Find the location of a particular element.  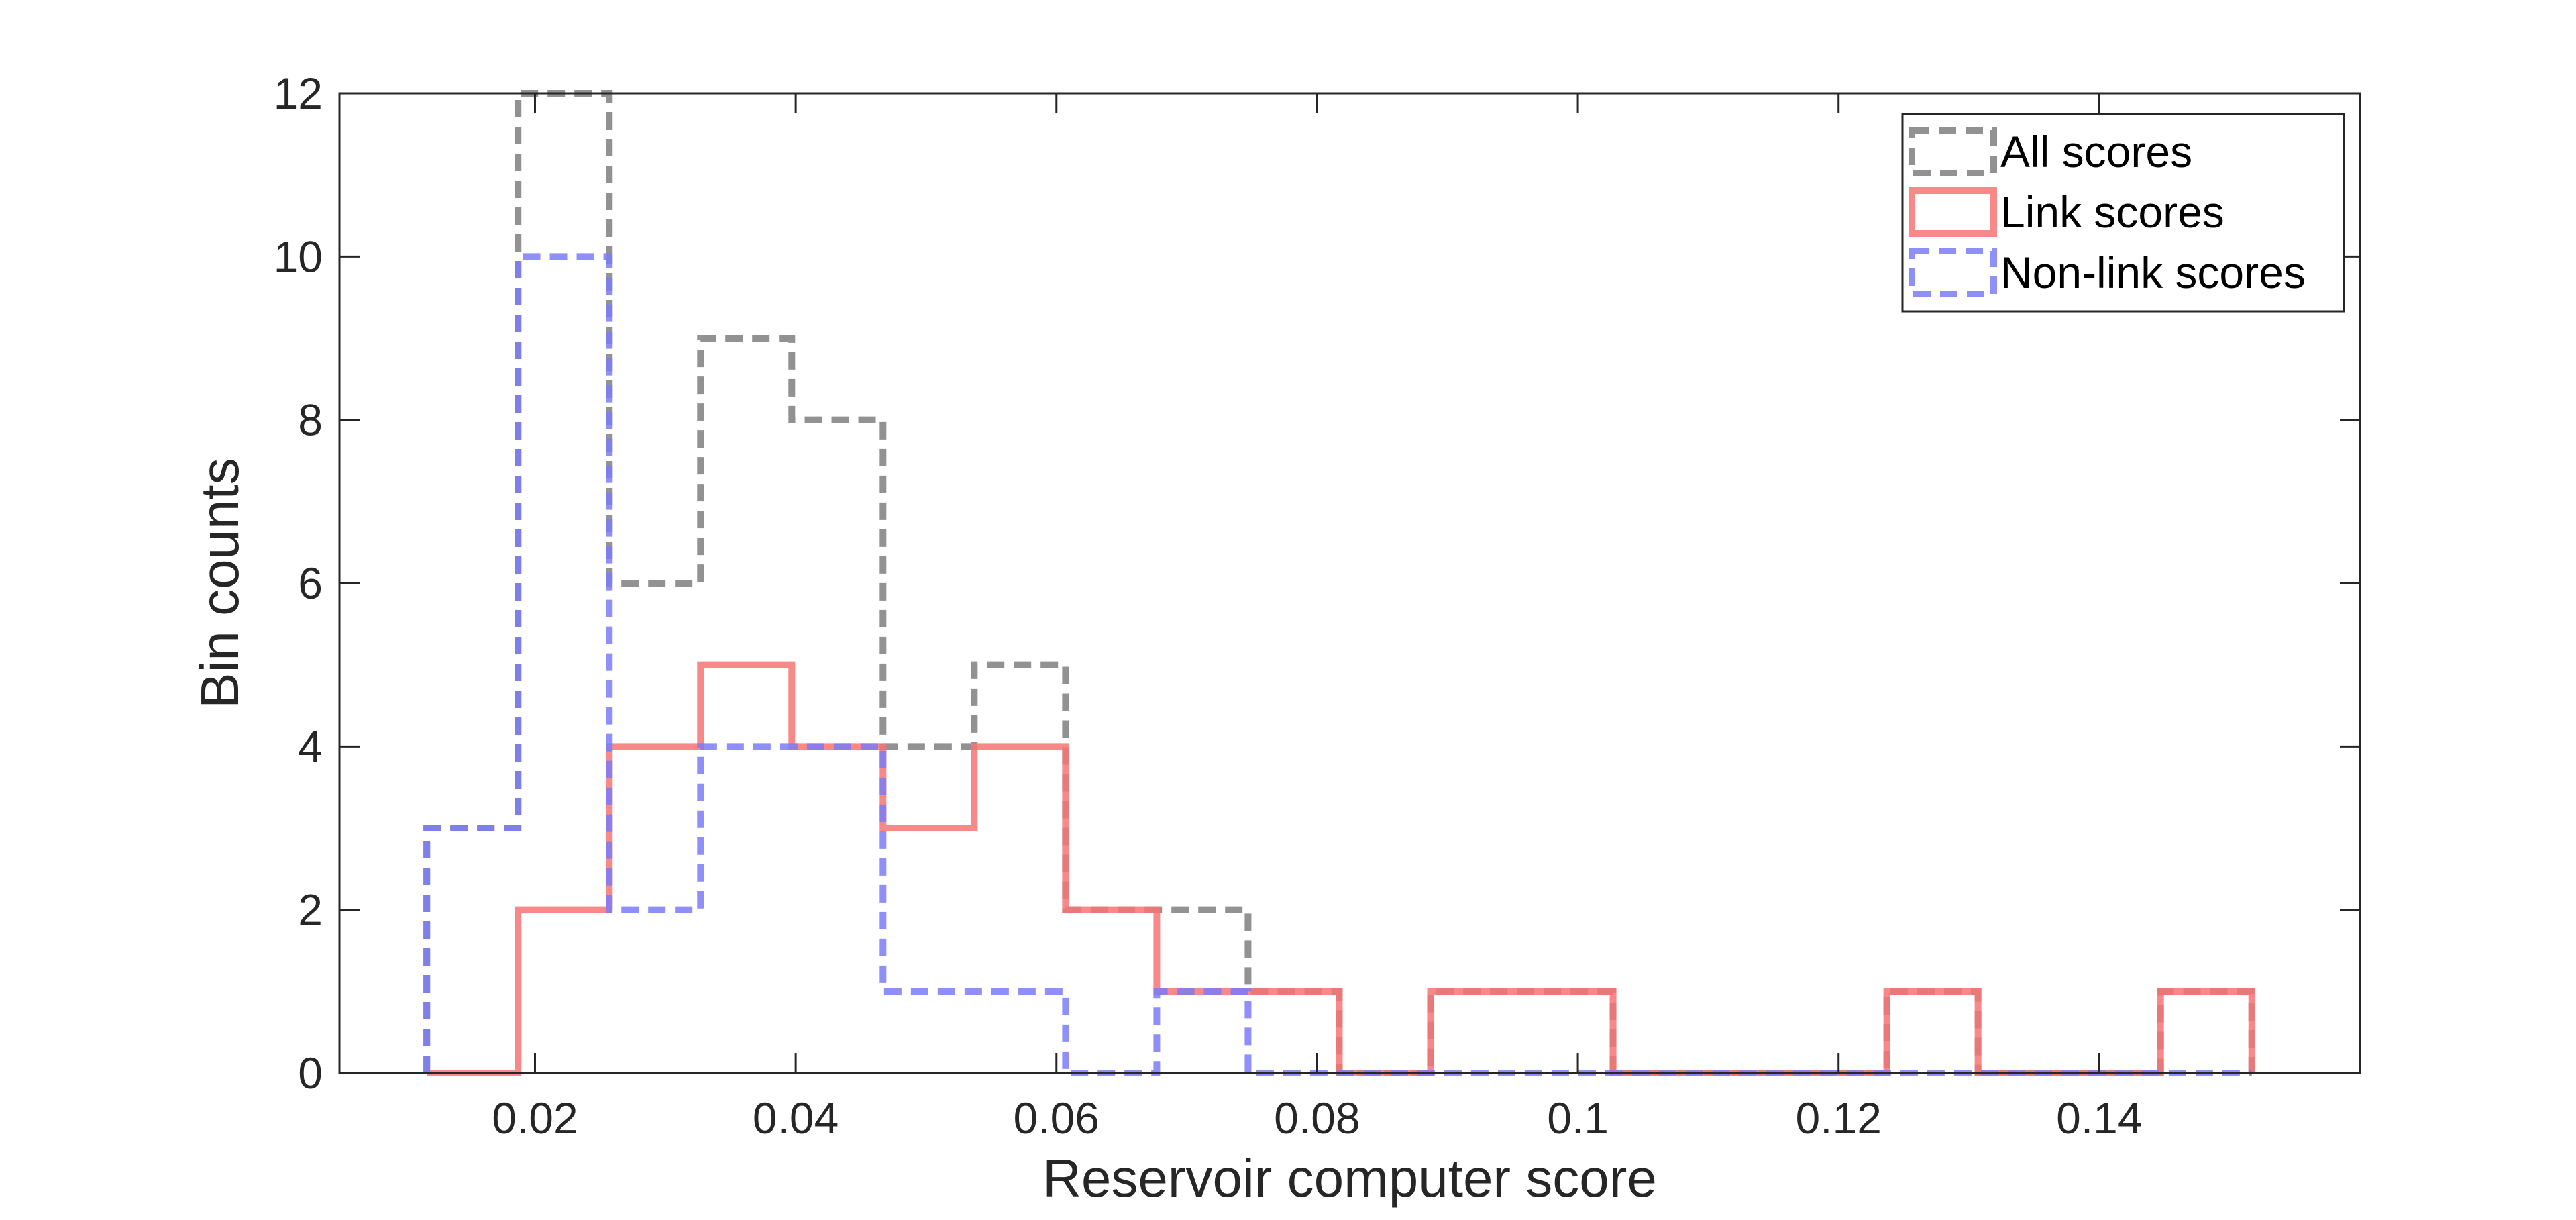

x-tick-label: 0.08 is located at coordinates (1317, 1118).